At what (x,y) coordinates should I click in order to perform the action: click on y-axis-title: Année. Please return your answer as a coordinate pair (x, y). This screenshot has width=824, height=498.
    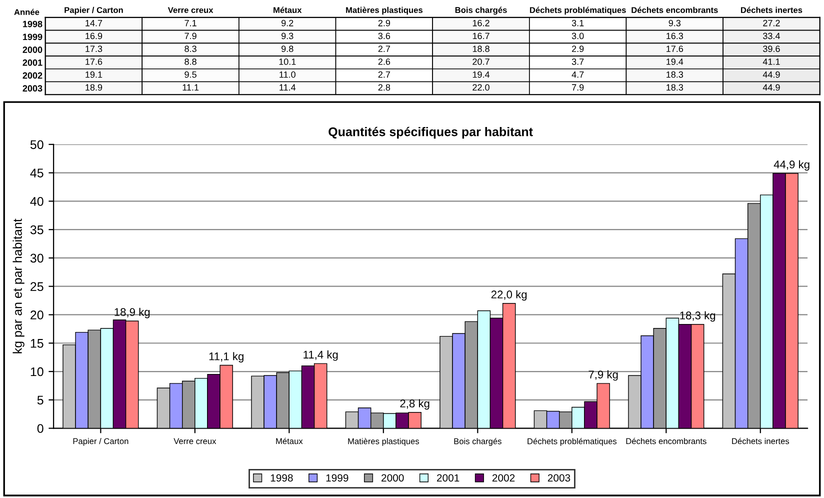
    Looking at the image, I should click on (27, 12).